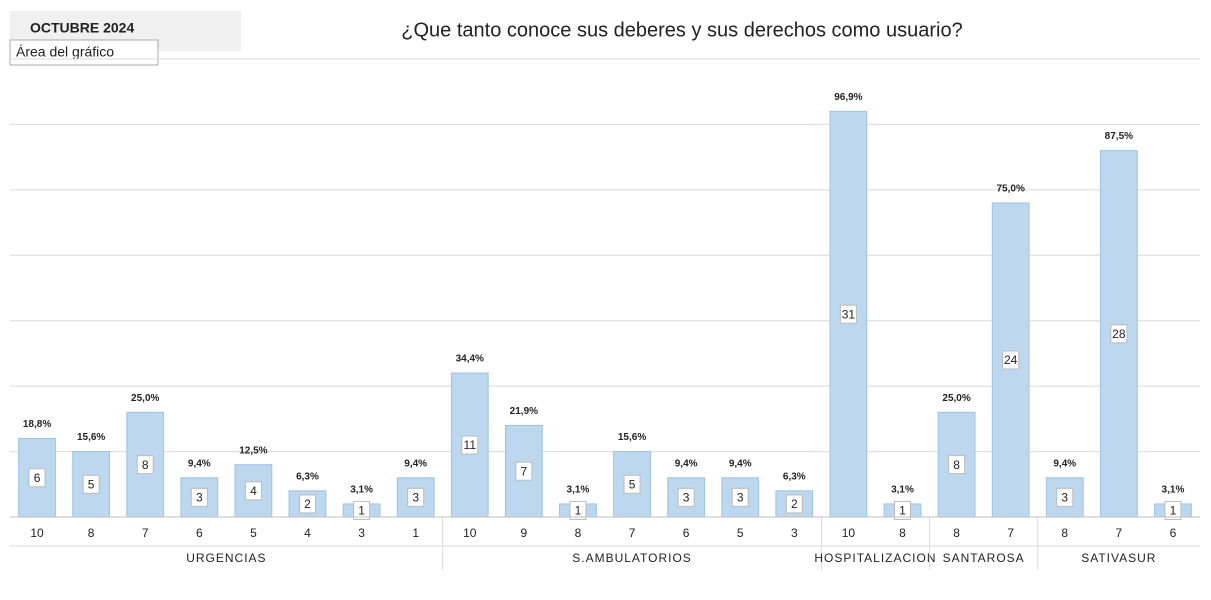 This screenshot has width=1211, height=600. Describe the element at coordinates (524, 411) in the screenshot. I see `percent-label: 21,9%` at that location.